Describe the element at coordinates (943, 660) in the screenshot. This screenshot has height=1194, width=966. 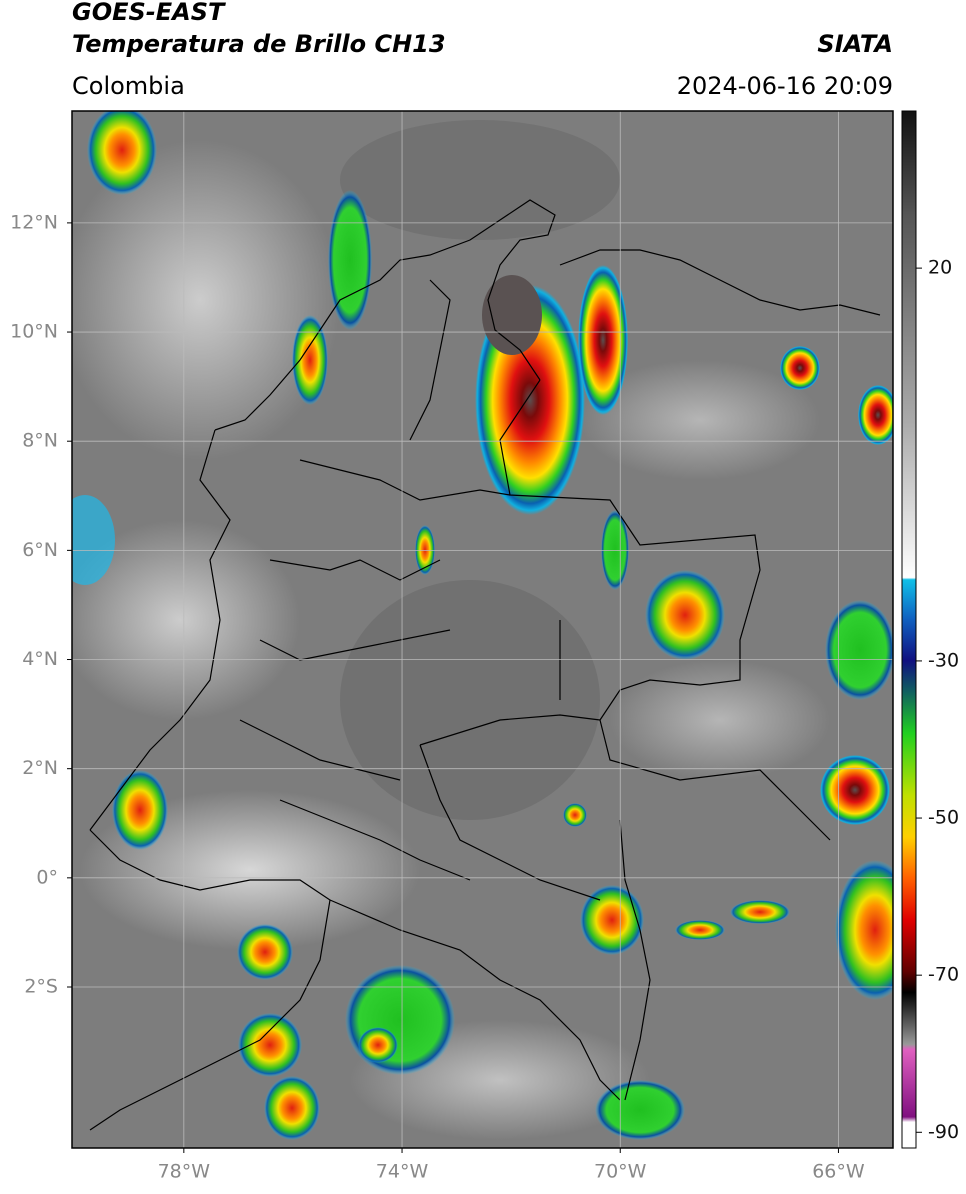
I see `colorbar-tick-label: -30` at that location.